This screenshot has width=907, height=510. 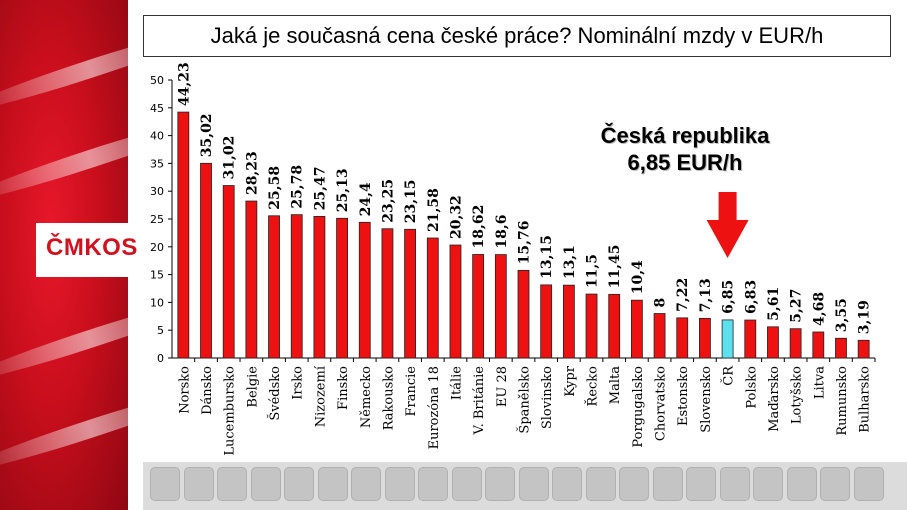 What do you see at coordinates (160, 330) in the screenshot?
I see `y-tick-label: 5` at bounding box center [160, 330].